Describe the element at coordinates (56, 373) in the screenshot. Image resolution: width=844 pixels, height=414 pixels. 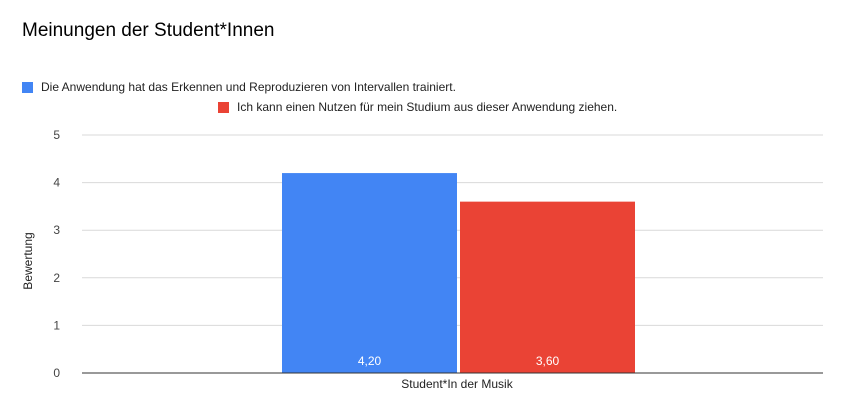
I see `y-tick-label: 0` at that location.